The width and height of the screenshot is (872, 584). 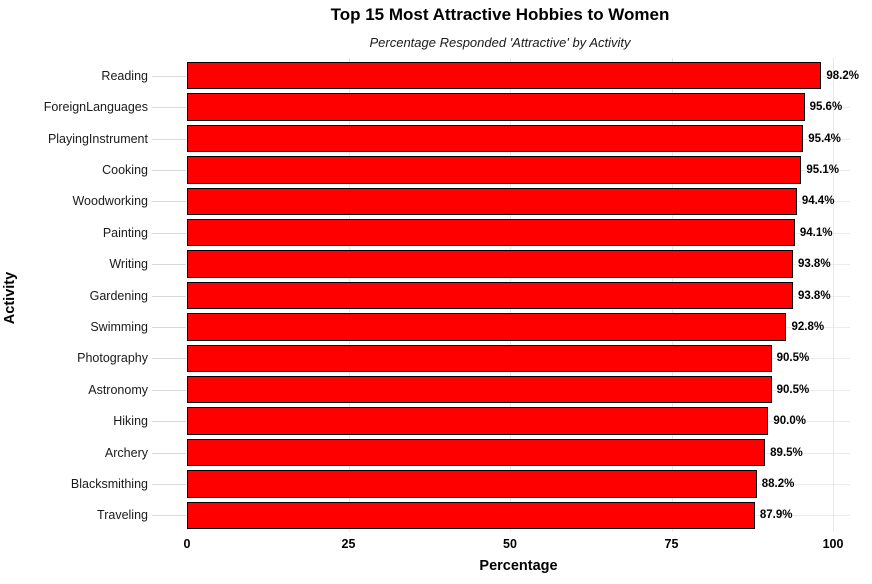 What do you see at coordinates (10, 298) in the screenshot?
I see `y-axis-title: Activity` at bounding box center [10, 298].